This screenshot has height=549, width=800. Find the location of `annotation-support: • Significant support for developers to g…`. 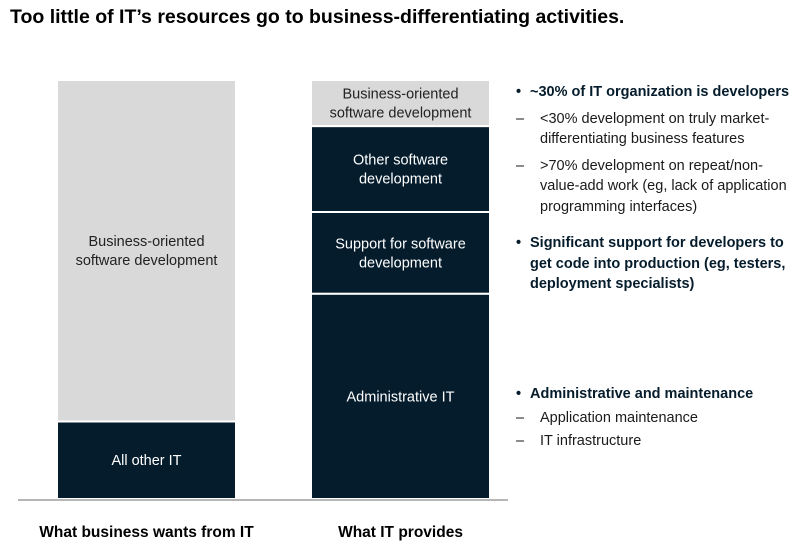

annotation-support: • Significant support for developers to g… is located at coordinates (657, 264).